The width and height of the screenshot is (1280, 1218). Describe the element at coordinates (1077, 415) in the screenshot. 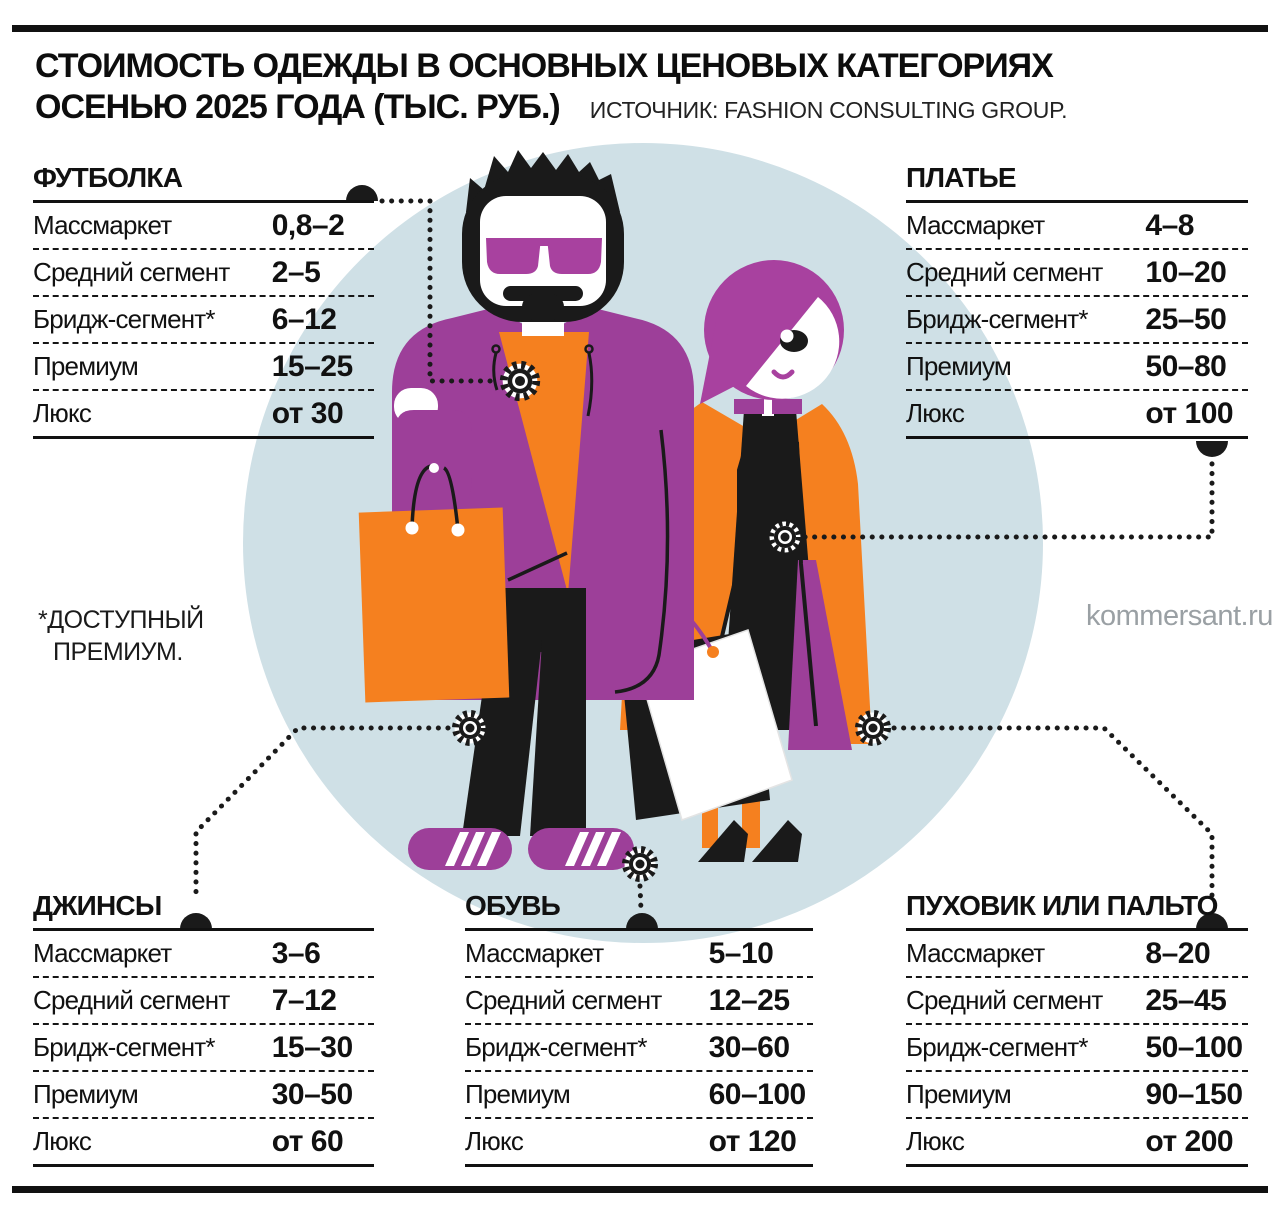

I see `table-row: Люкс от 100` at that location.